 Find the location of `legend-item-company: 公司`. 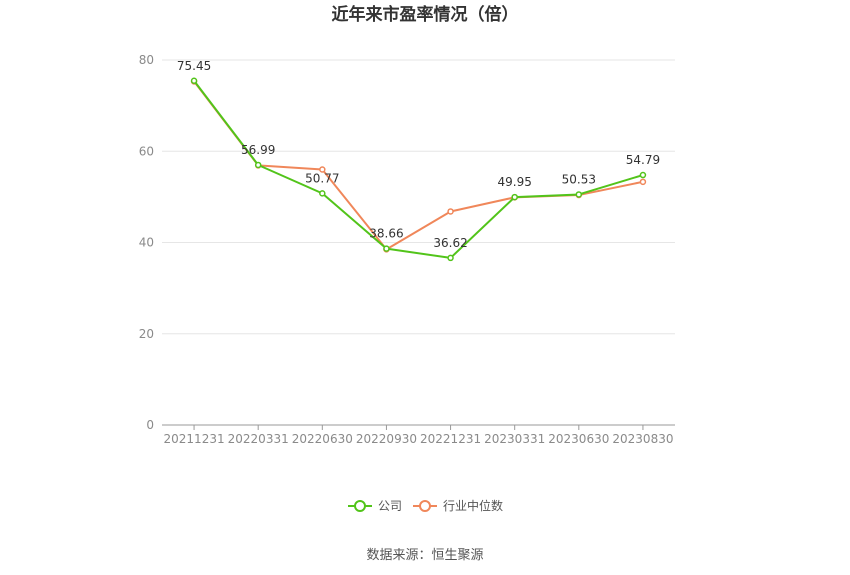

legend-item-company: 公司 is located at coordinates (375, 506).